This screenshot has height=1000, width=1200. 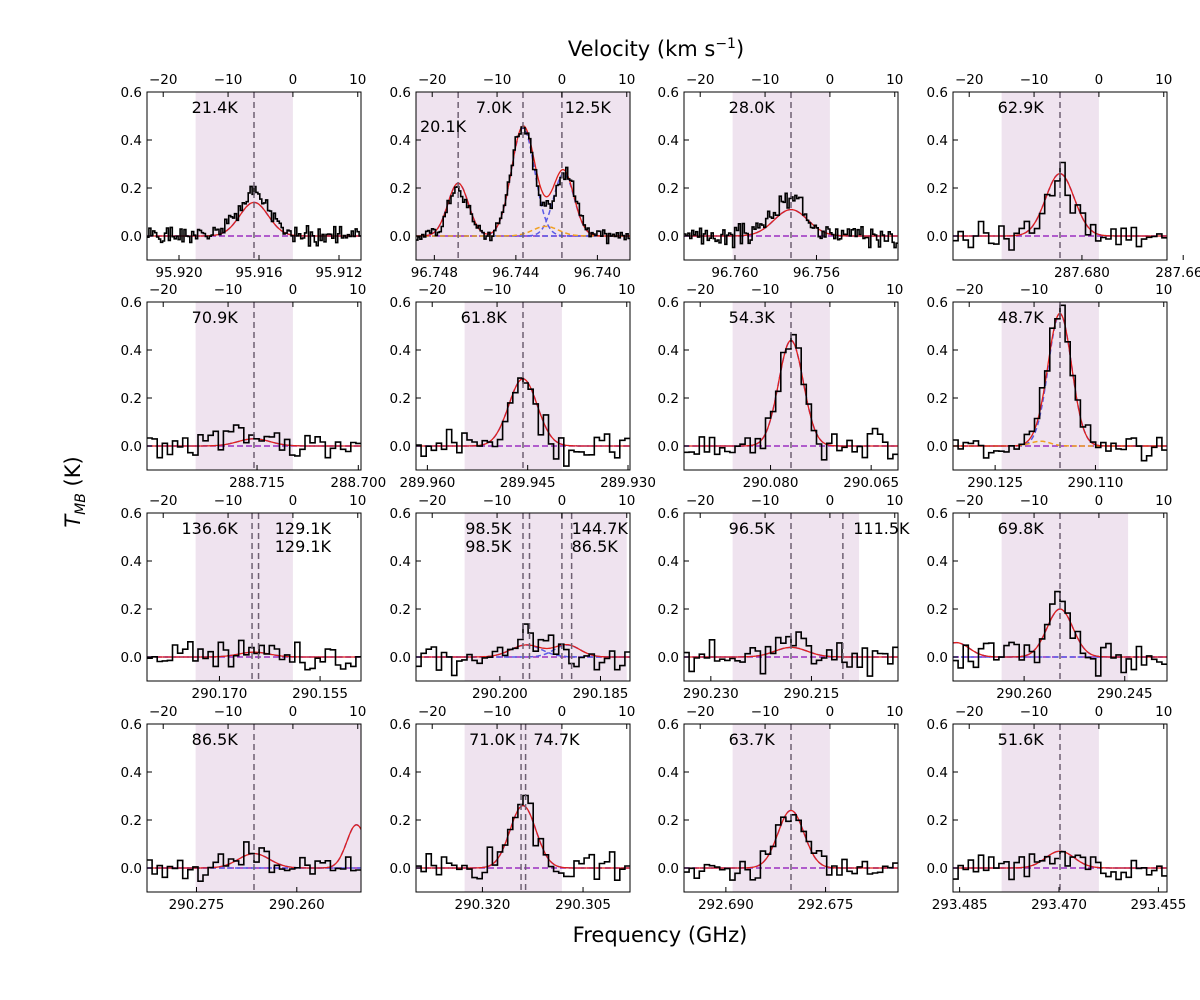 I want to click on upper-energy-label: 86.5K, so click(x=215, y=739).